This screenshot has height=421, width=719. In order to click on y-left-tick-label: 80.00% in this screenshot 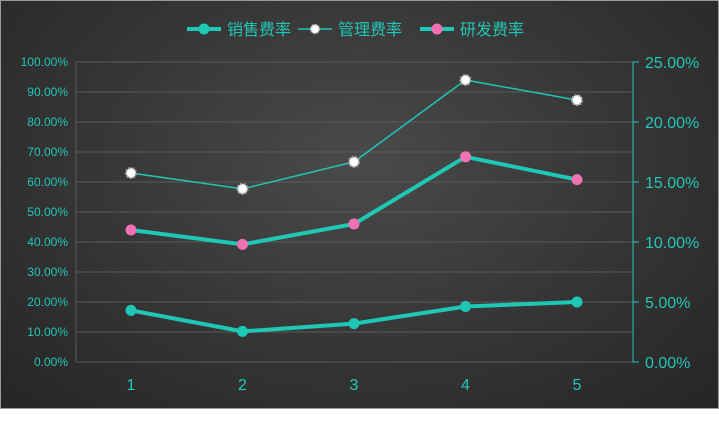, I will do `click(47, 122)`.